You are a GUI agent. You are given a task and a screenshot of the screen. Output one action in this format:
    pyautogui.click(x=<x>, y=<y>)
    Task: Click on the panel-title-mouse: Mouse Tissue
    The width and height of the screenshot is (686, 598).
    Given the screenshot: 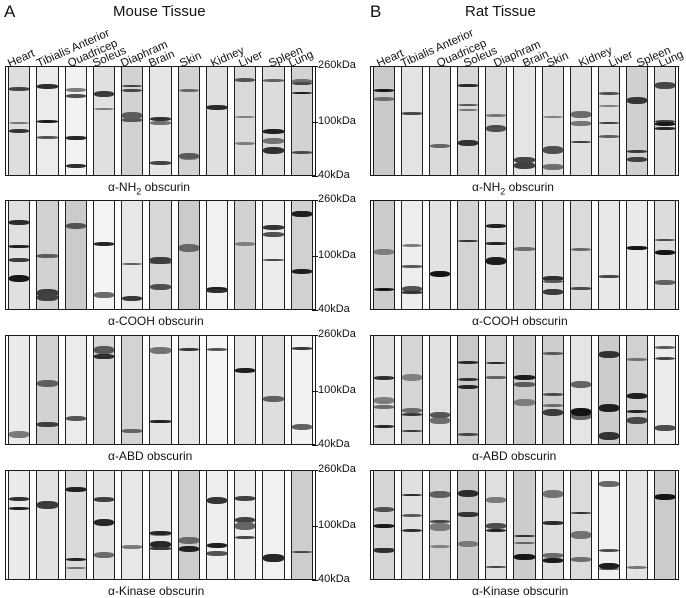 What is the action you would take?
    pyautogui.click(x=159, y=11)
    